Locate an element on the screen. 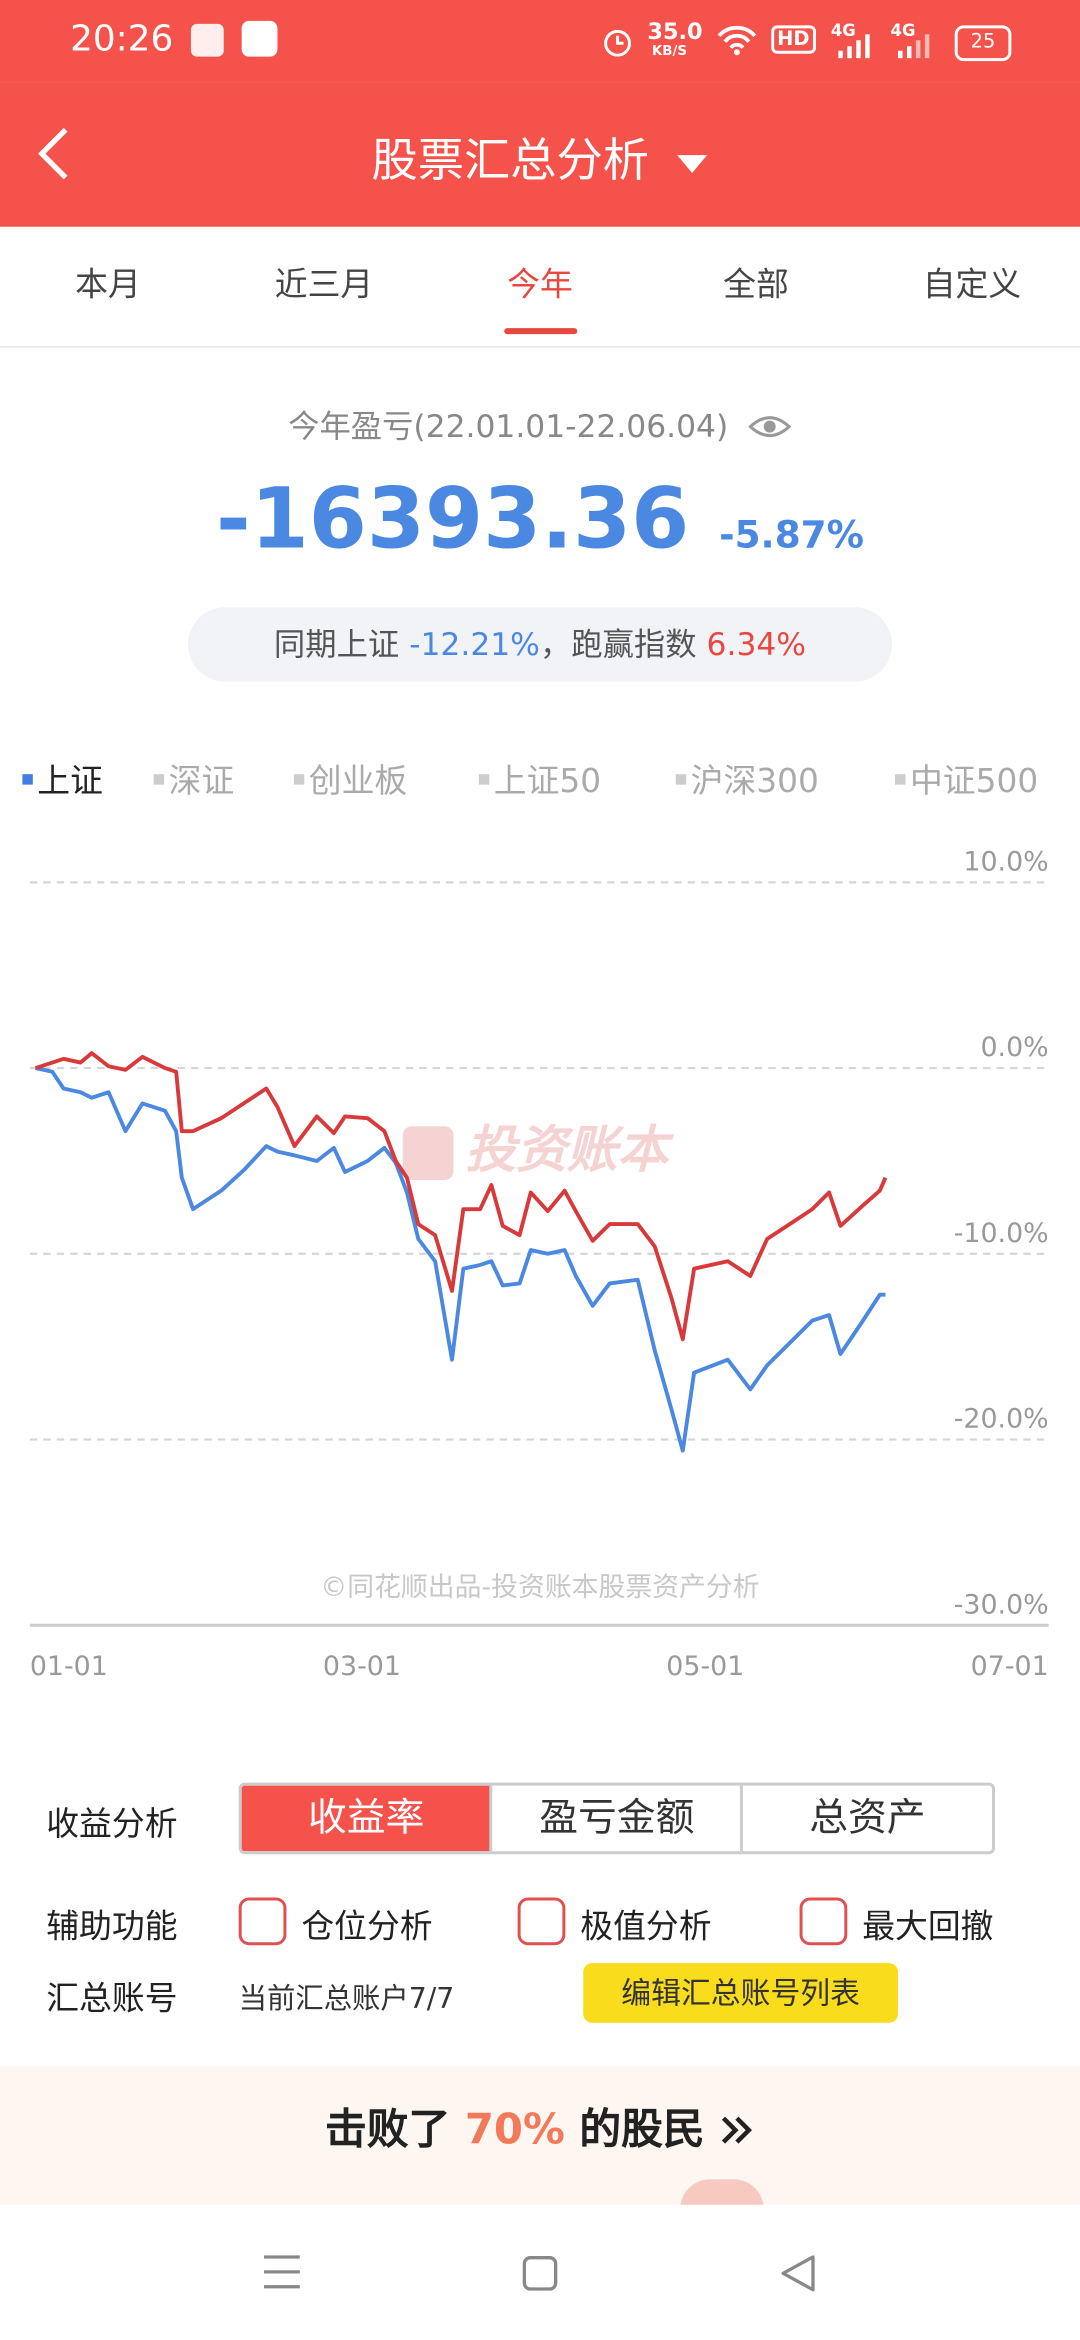 This screenshot has width=1080, height=2340. menu-button is located at coordinates (282, 2272).